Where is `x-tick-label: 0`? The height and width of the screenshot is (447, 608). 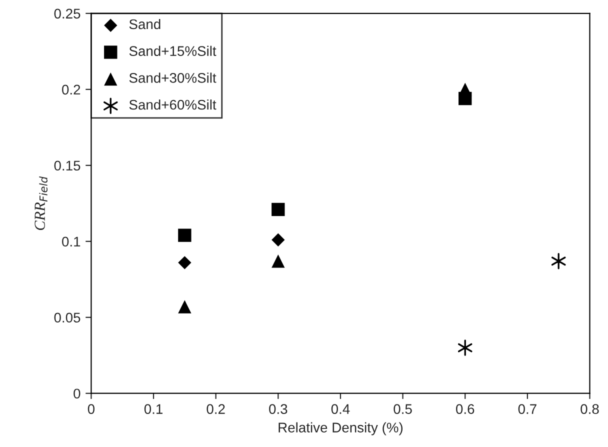 x-tick-label: 0 is located at coordinates (91, 409).